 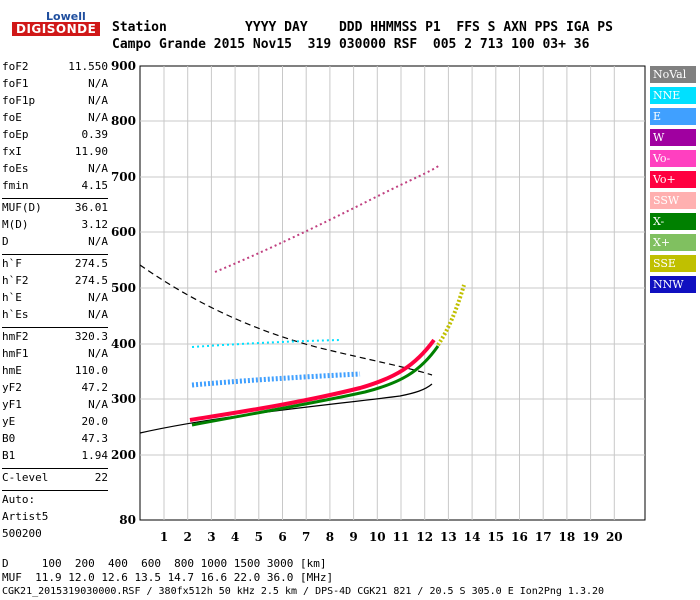 I want to click on x-tick-label: 12, so click(x=424, y=537).